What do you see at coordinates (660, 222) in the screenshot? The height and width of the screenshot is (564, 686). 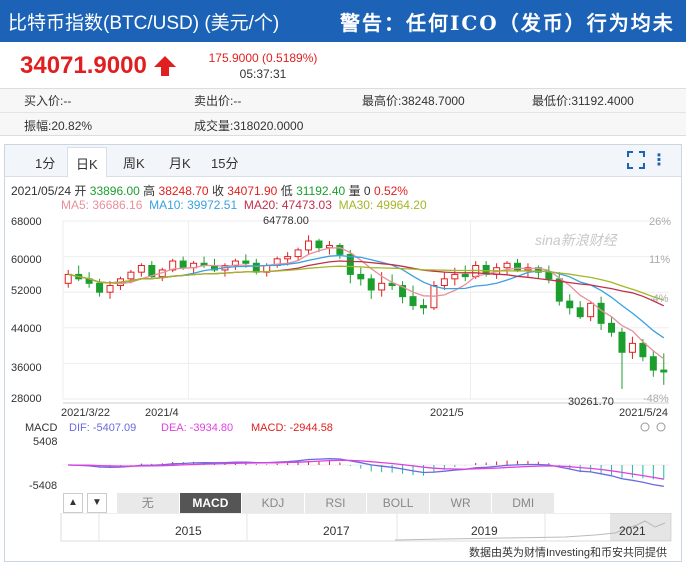 I see `y-right-26: 26%` at bounding box center [660, 222].